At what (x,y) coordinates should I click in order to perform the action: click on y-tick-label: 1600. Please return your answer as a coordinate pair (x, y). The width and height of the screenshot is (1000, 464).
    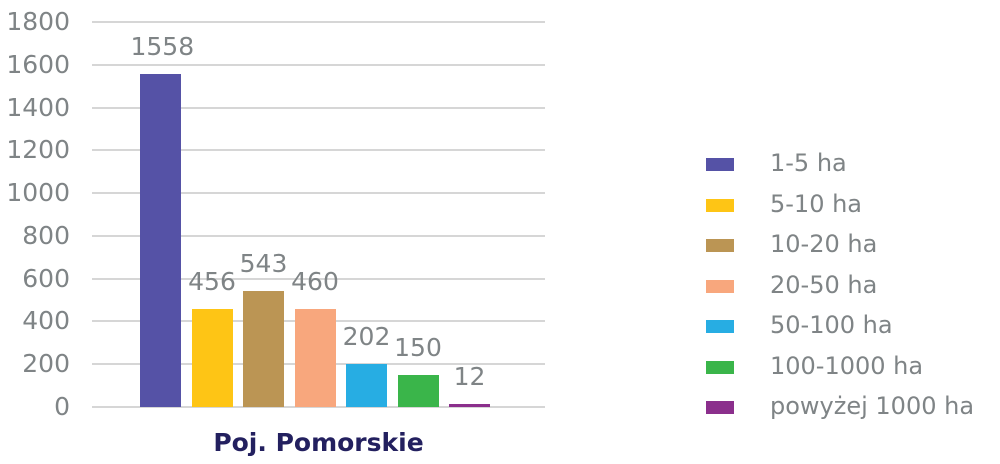
    Looking at the image, I should click on (38, 64).